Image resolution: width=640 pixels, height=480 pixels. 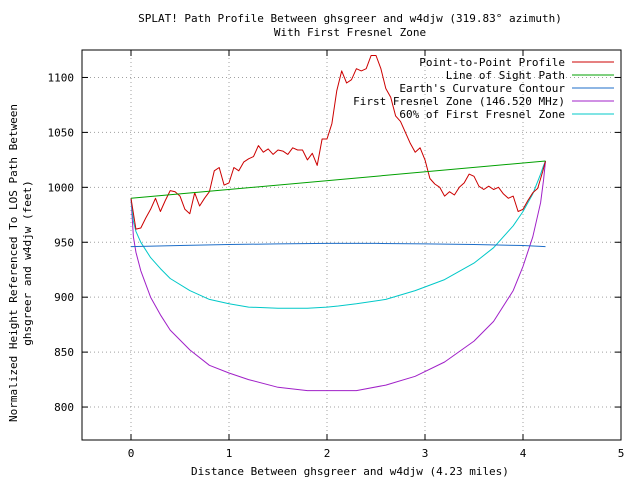 I want to click on legend-label-curvature: Earth's Curvature Contour, so click(x=482, y=88).